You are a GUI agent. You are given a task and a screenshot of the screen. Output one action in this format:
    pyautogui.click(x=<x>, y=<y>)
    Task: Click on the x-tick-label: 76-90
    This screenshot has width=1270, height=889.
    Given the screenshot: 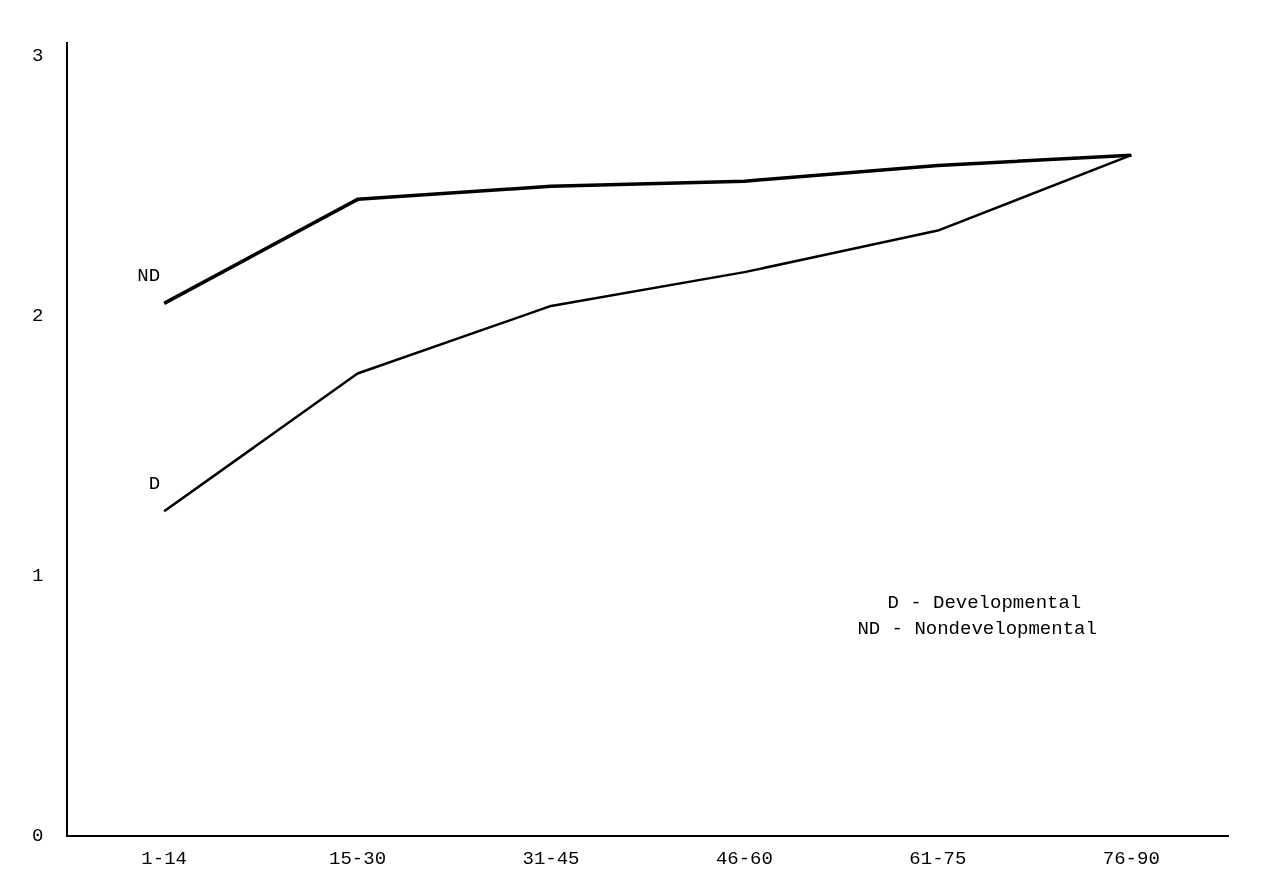 What is the action you would take?
    pyautogui.click(x=1131, y=858)
    